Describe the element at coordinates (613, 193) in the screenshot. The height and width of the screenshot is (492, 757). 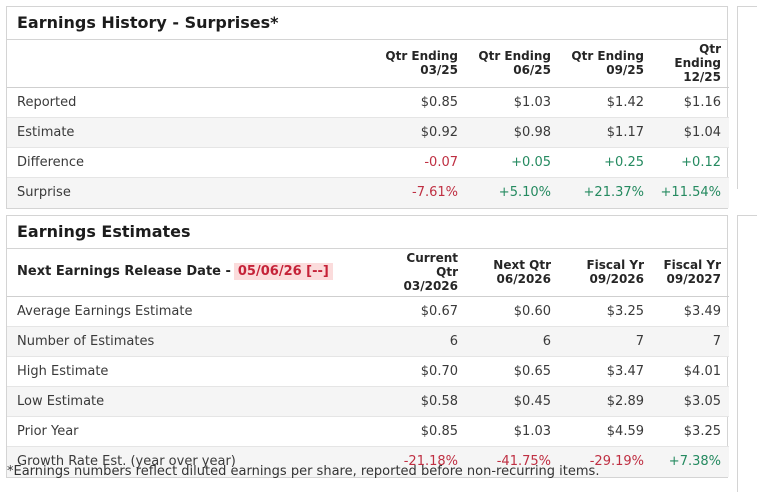
I see `table-cell: +21.37%` at that location.